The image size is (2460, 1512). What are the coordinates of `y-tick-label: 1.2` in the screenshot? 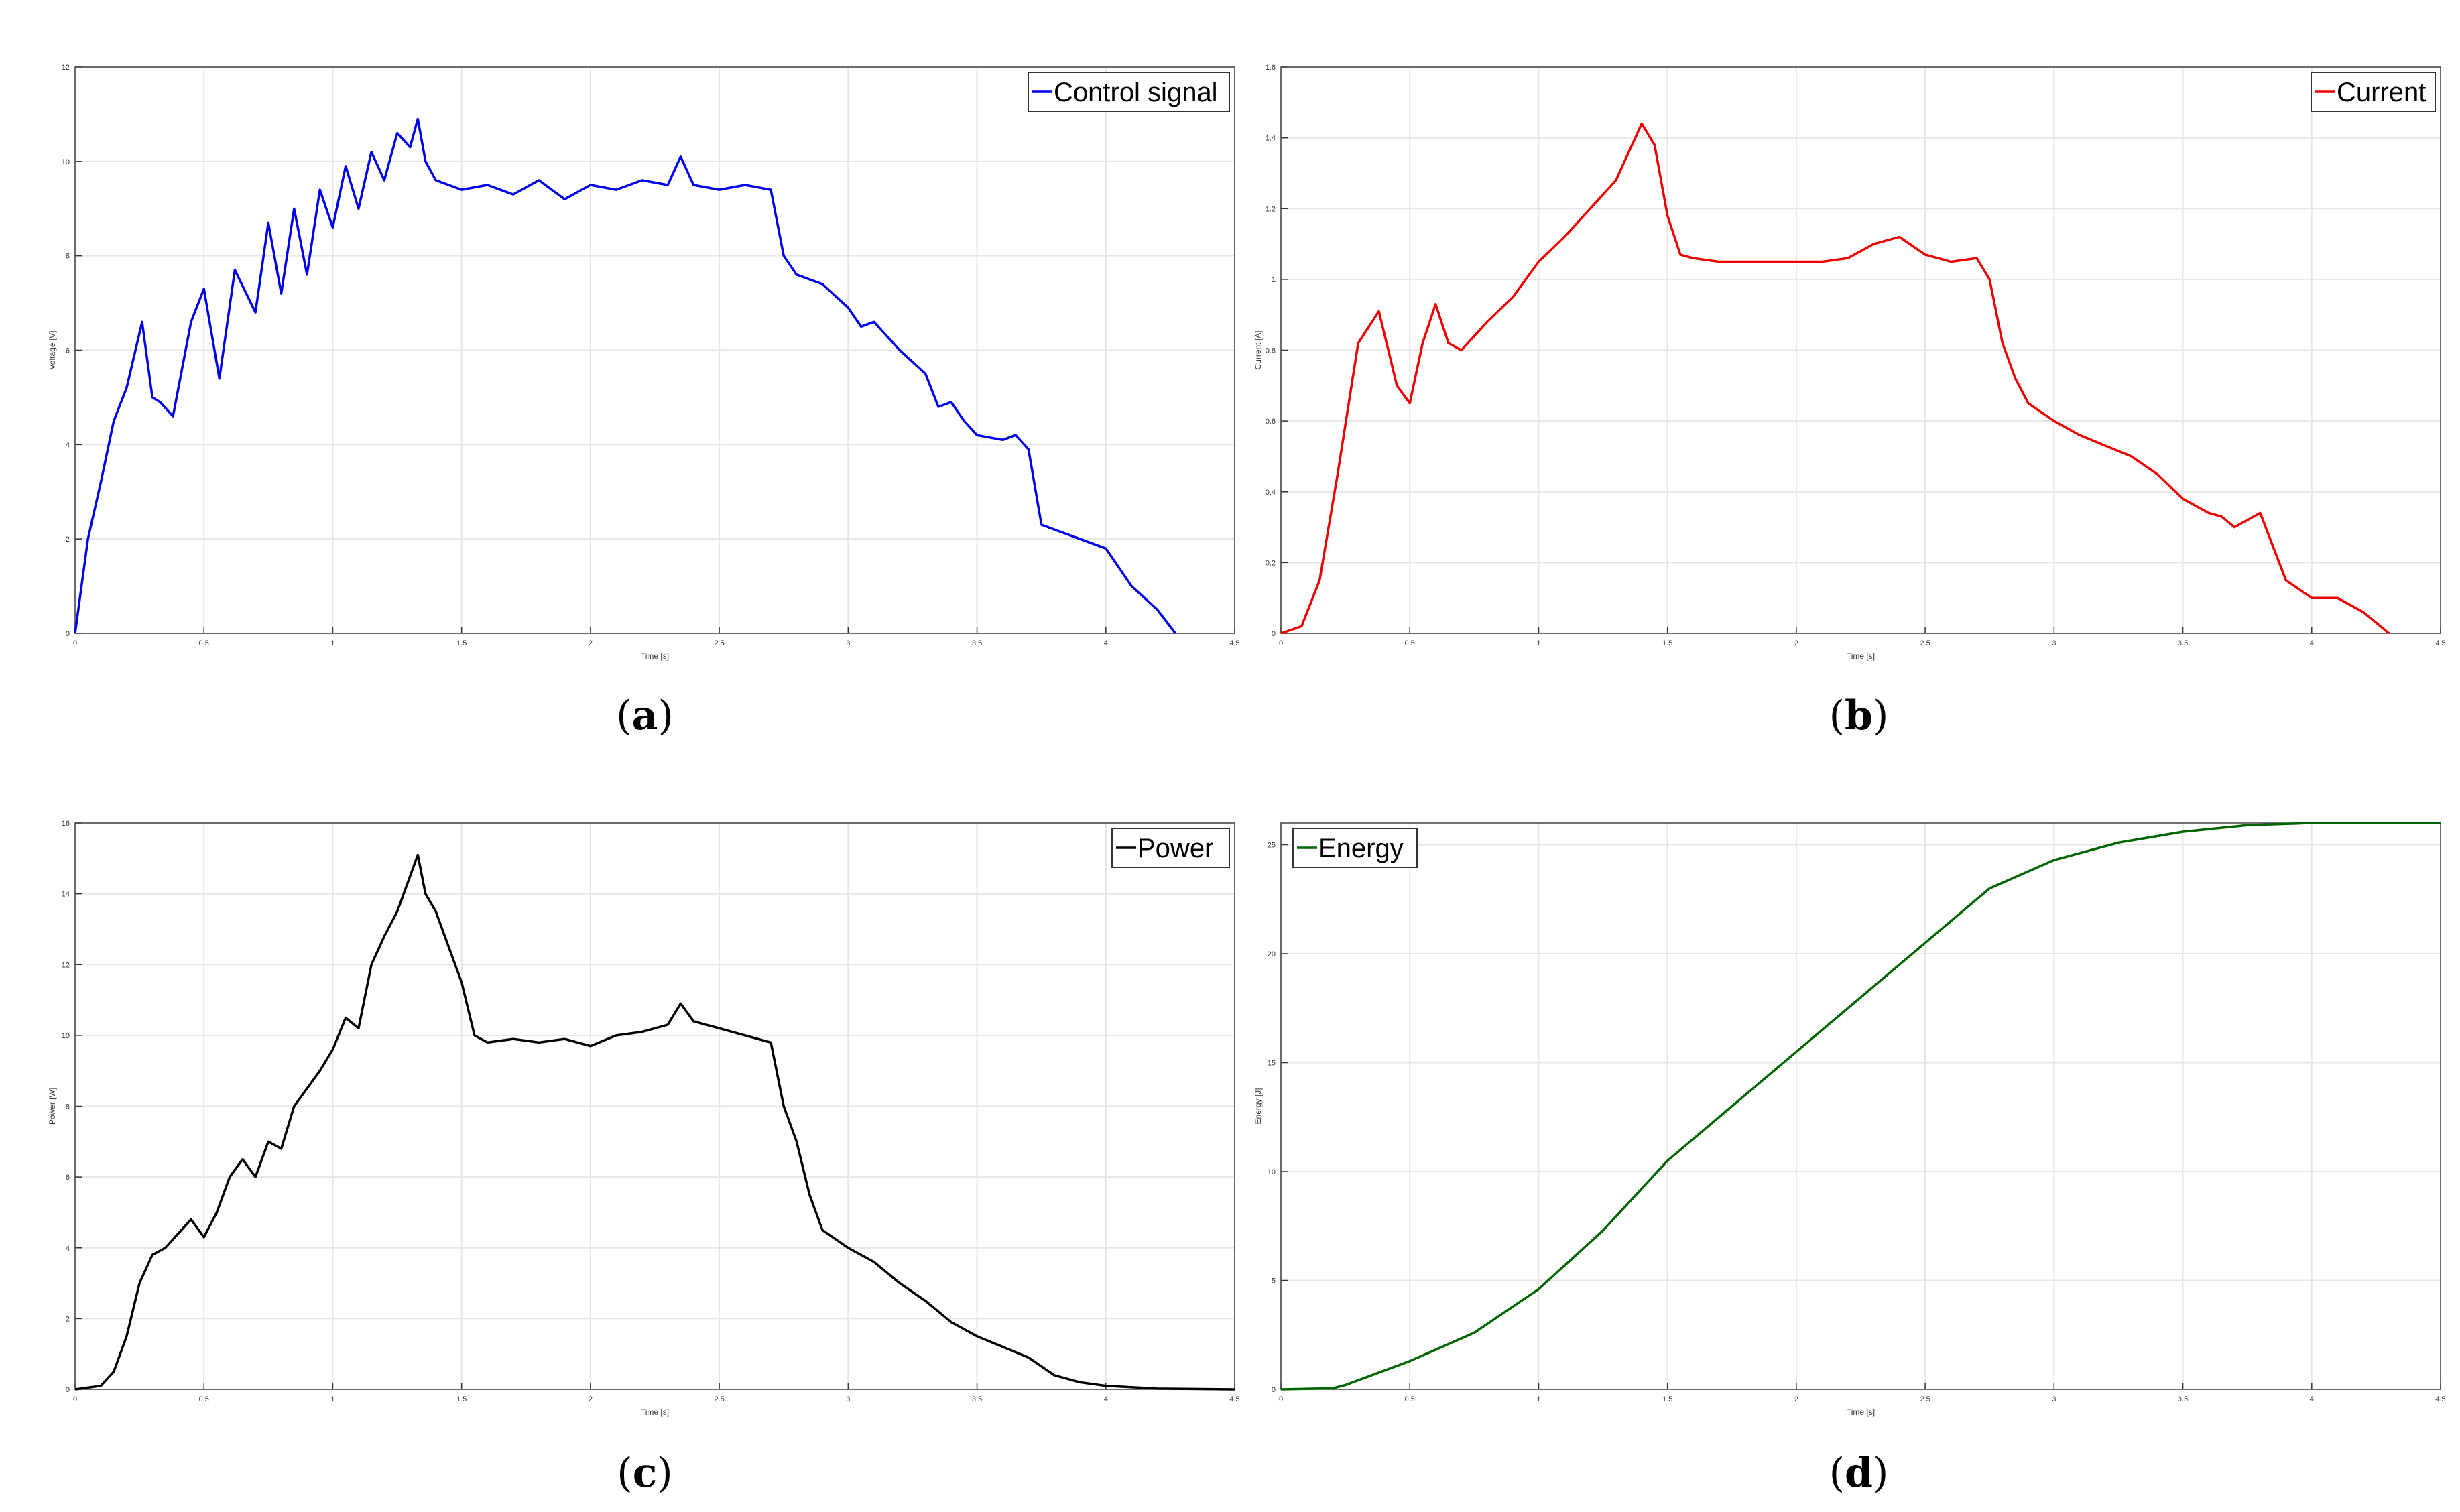 It's located at (1271, 209).